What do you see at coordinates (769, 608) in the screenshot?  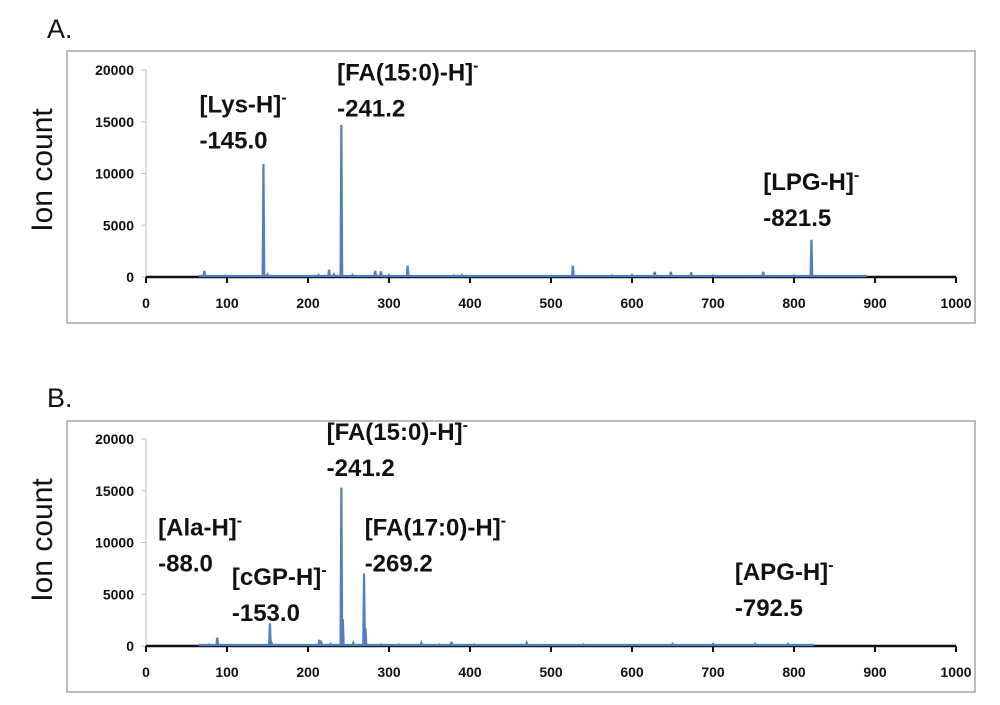 I see `peak-annotation-mz: -792.5` at bounding box center [769, 608].